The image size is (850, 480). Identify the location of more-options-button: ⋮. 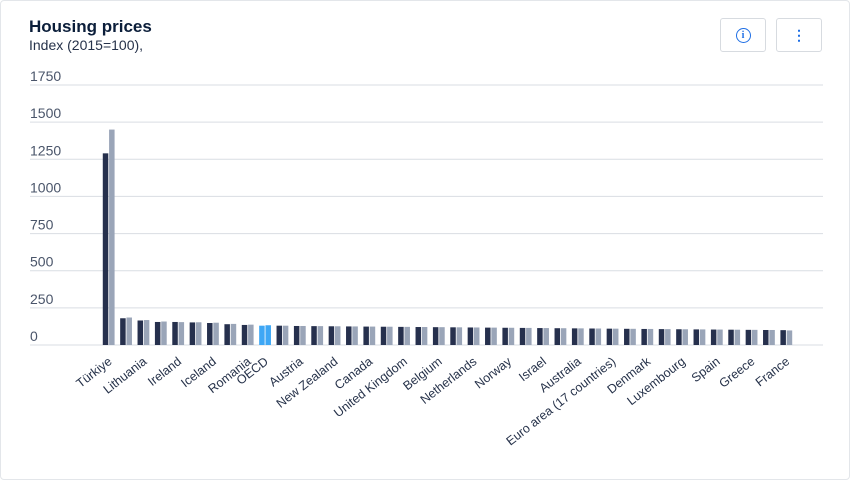
(799, 35).